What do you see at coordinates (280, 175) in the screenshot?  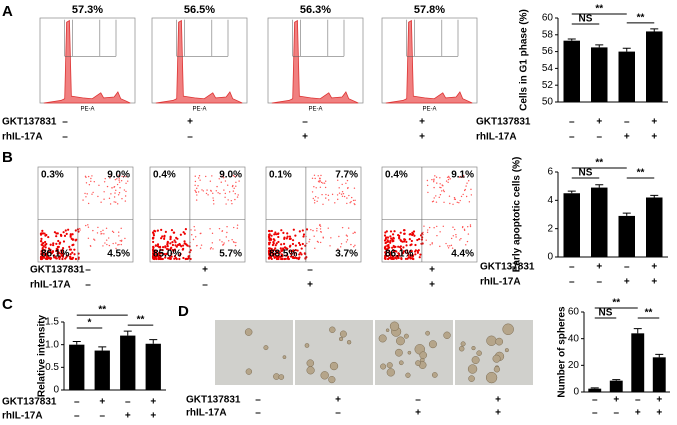 I see `quadrant-percent: 0.1%` at bounding box center [280, 175].